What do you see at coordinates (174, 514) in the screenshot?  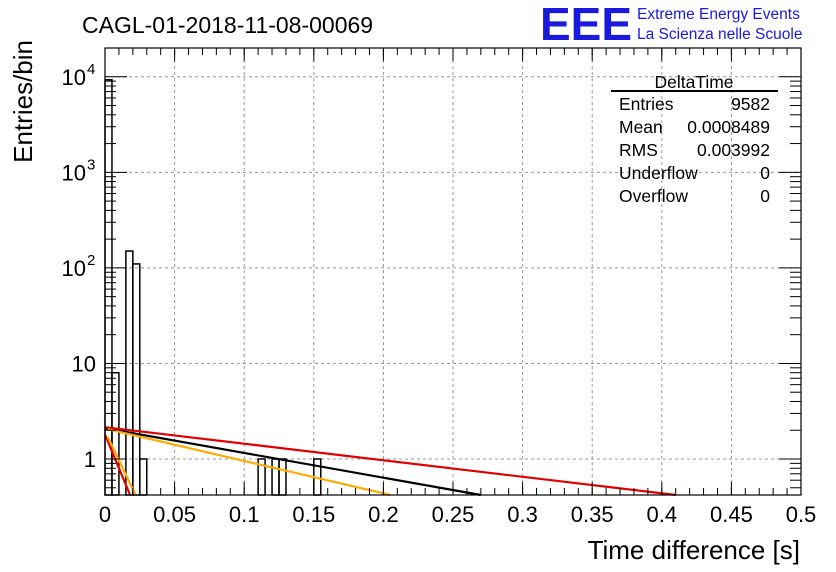 I see `x-tick-label: 0.05` at bounding box center [174, 514].